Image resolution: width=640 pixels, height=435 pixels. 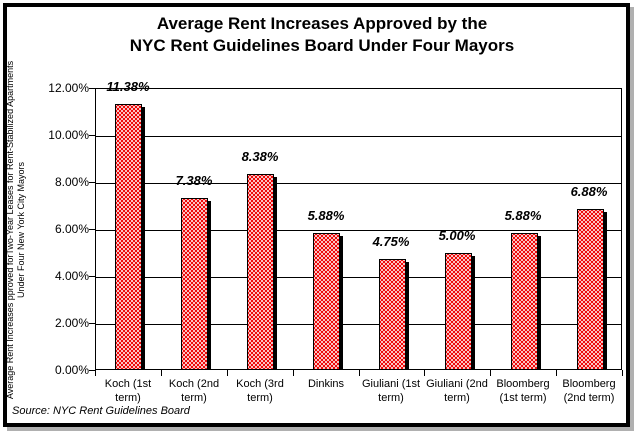 I want to click on category-label-giuliani-1st-term: Giuliani (1st term), so click(x=391, y=391).